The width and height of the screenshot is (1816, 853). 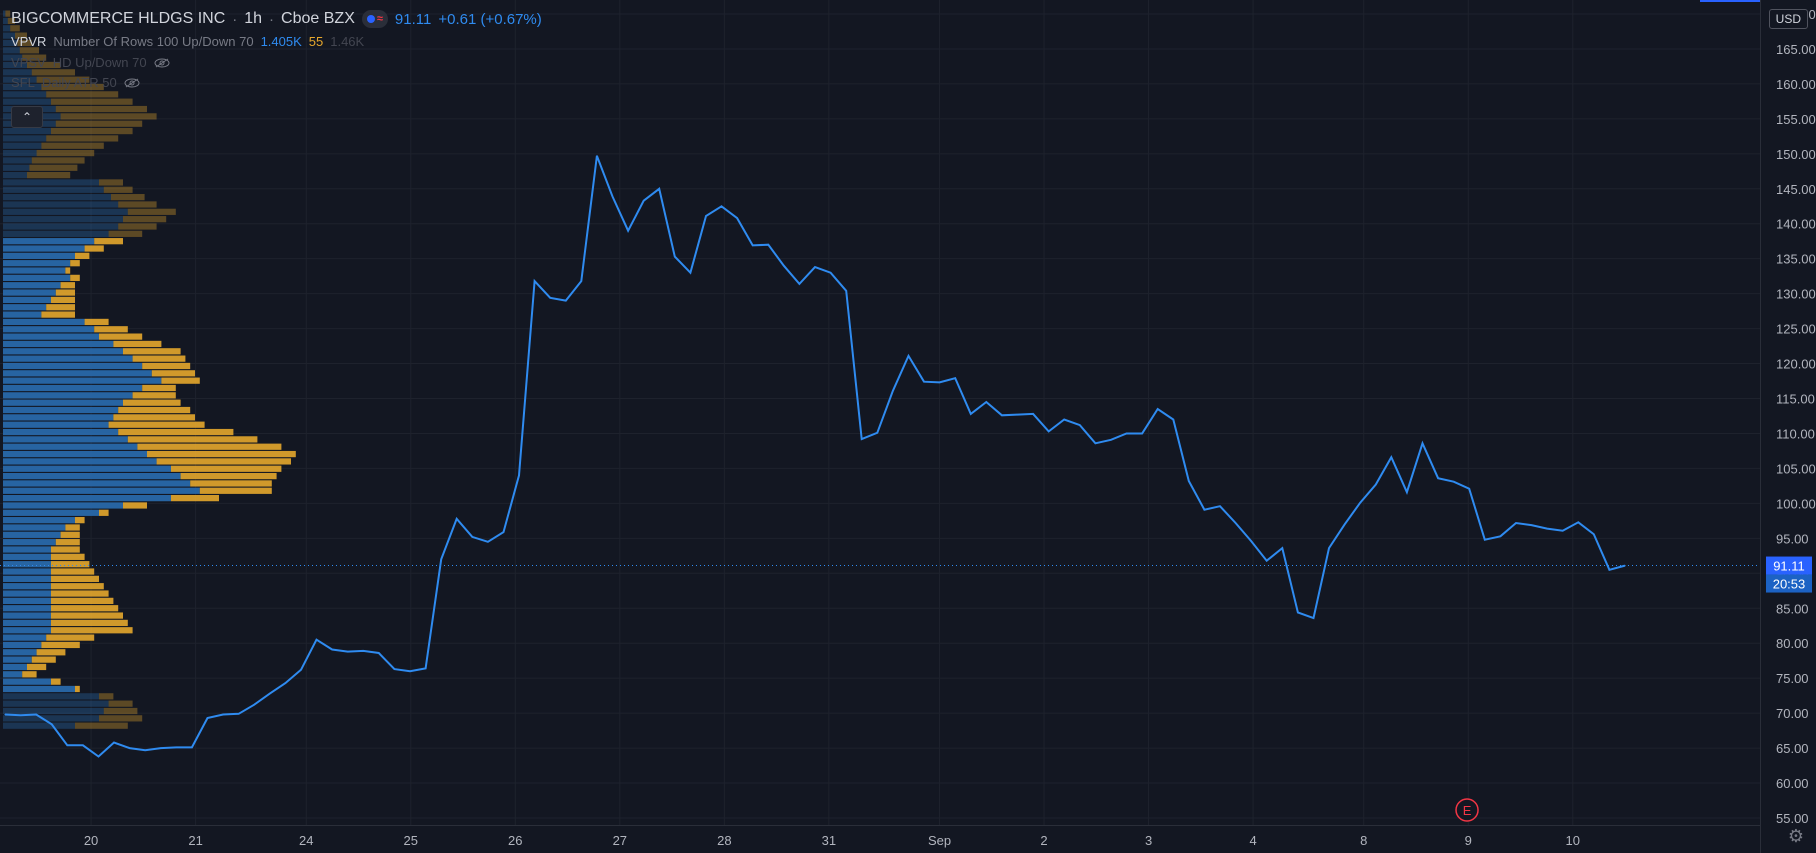 What do you see at coordinates (1148, 840) in the screenshot?
I see `x-tick-label: 3` at bounding box center [1148, 840].